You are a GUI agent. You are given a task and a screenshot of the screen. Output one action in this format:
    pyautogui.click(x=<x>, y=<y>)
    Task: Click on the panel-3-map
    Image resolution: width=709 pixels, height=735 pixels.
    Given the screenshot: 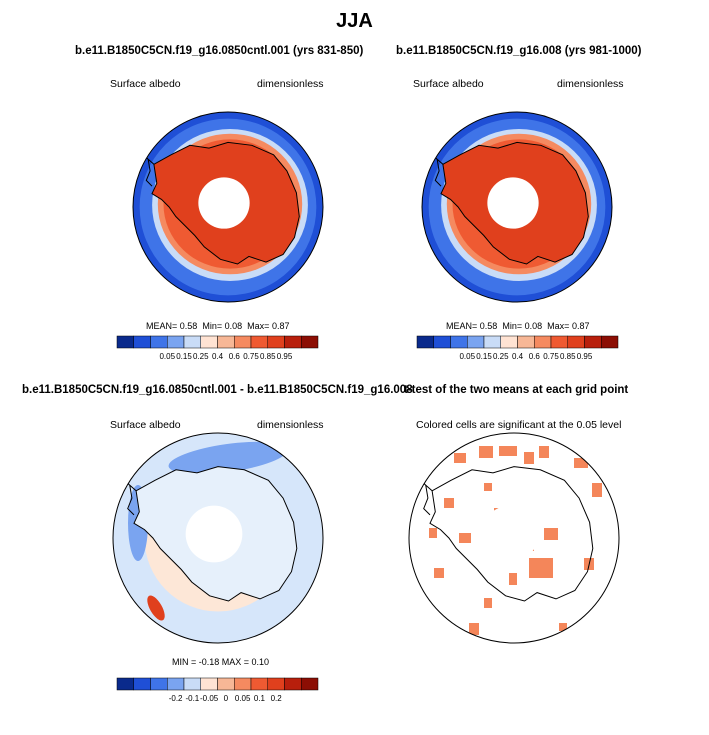 What is the action you would take?
    pyautogui.click(x=218, y=538)
    